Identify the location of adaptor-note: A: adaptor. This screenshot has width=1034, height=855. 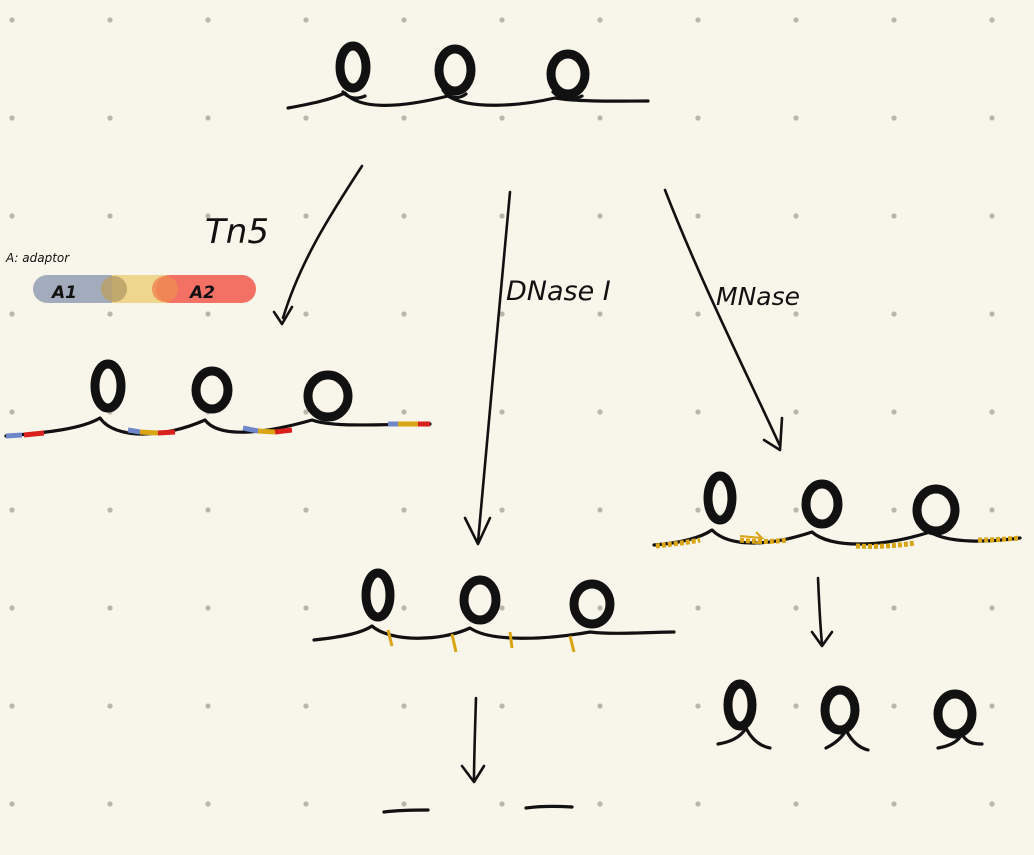
(37, 258).